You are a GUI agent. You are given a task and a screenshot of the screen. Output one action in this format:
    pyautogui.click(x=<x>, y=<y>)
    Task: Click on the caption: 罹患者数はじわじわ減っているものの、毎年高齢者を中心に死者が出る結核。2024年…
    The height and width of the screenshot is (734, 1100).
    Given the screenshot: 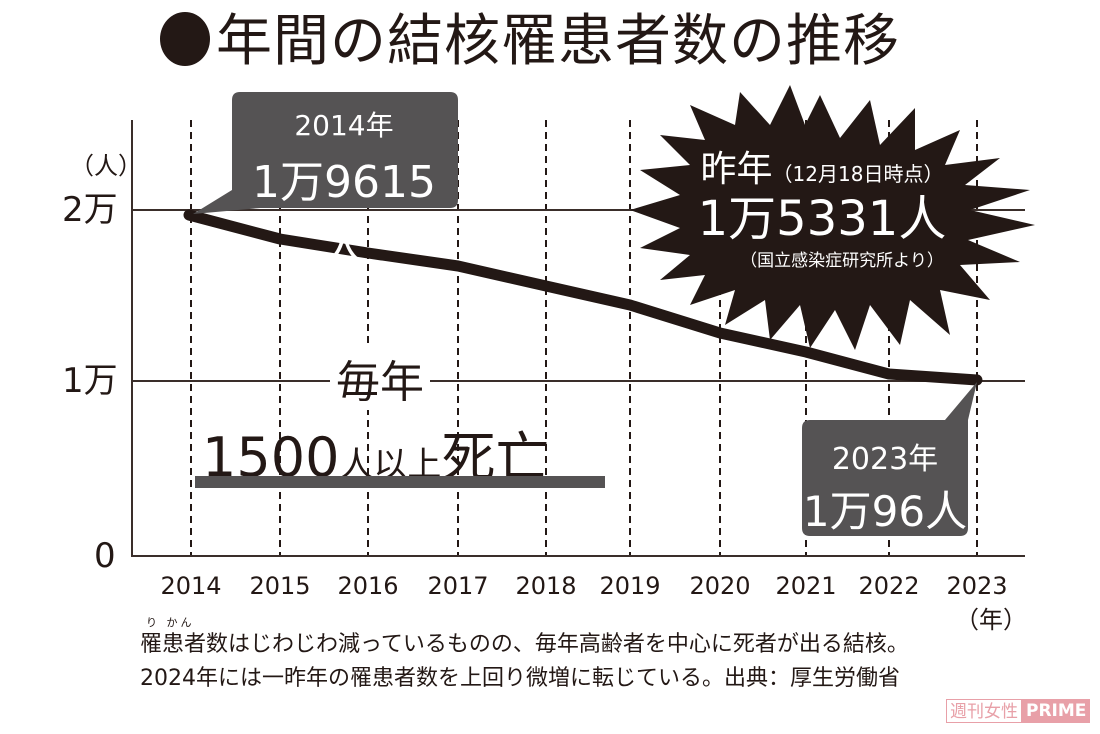 What is the action you would take?
    pyautogui.click(x=524, y=661)
    